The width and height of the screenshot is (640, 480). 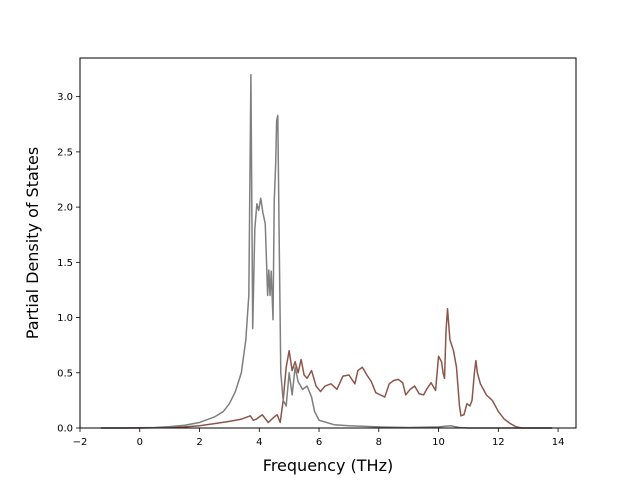 What do you see at coordinates (65, 152) in the screenshot?
I see `y-tick-label: 2.5` at bounding box center [65, 152].